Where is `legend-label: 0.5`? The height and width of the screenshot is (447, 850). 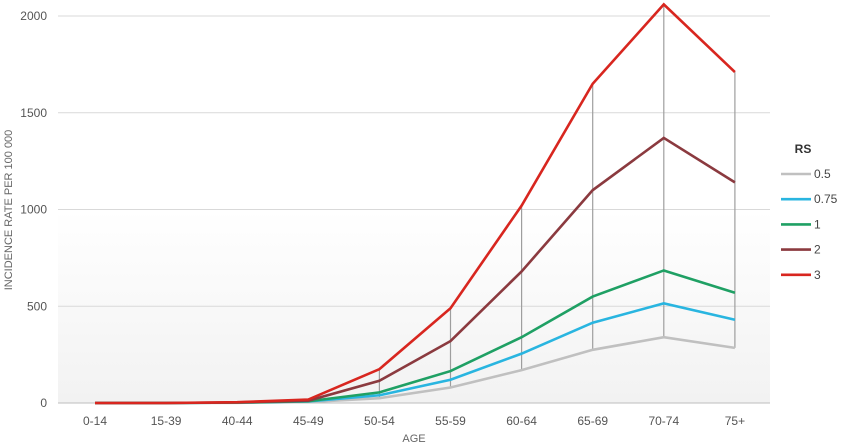
legend-label: 0.5 is located at coordinates (822, 174).